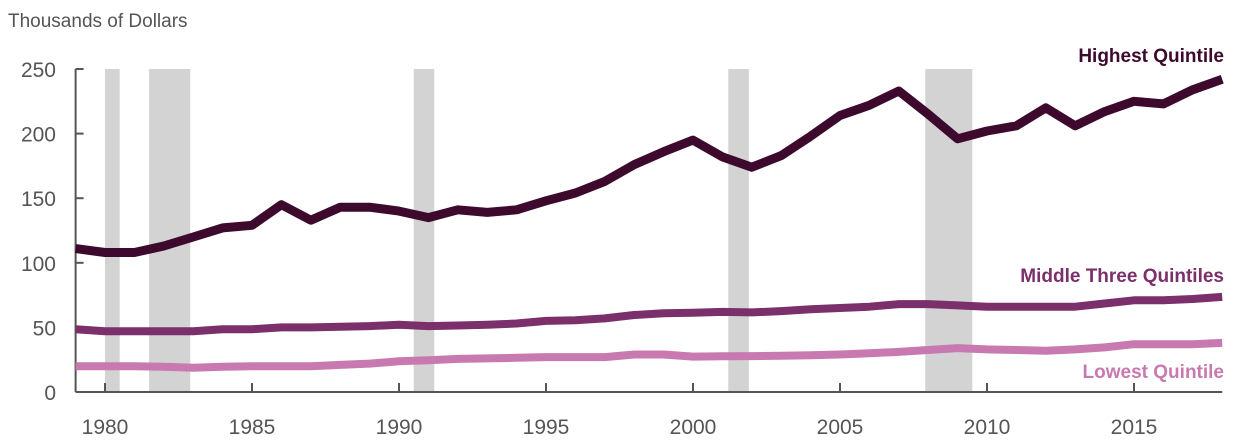 The height and width of the screenshot is (448, 1250). What do you see at coordinates (987, 427) in the screenshot?
I see `x-tick-label: 2010` at bounding box center [987, 427].